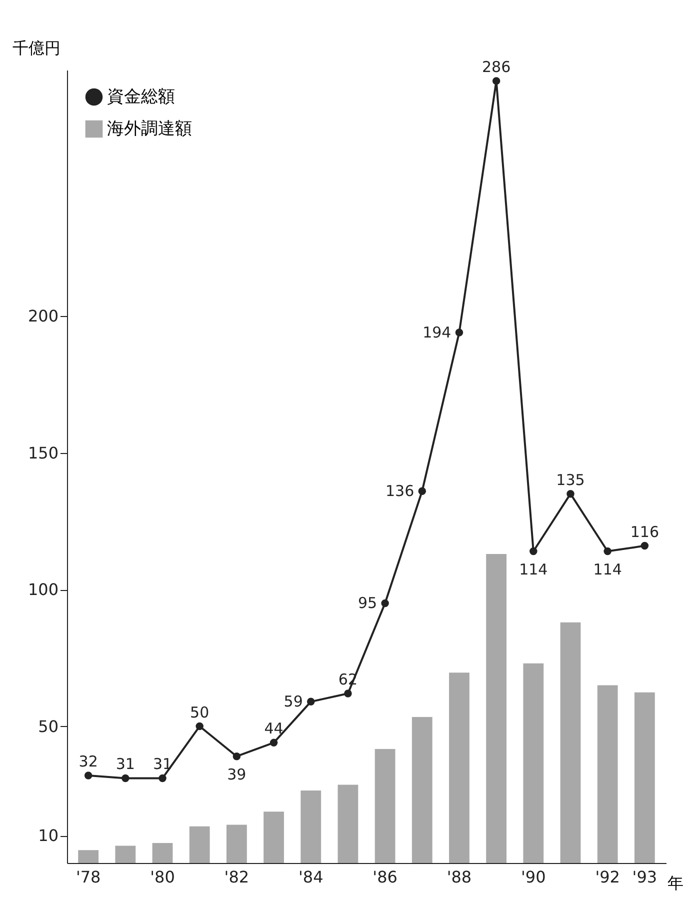 The height and width of the screenshot is (899, 696). I want to click on data-label: 95, so click(368, 603).